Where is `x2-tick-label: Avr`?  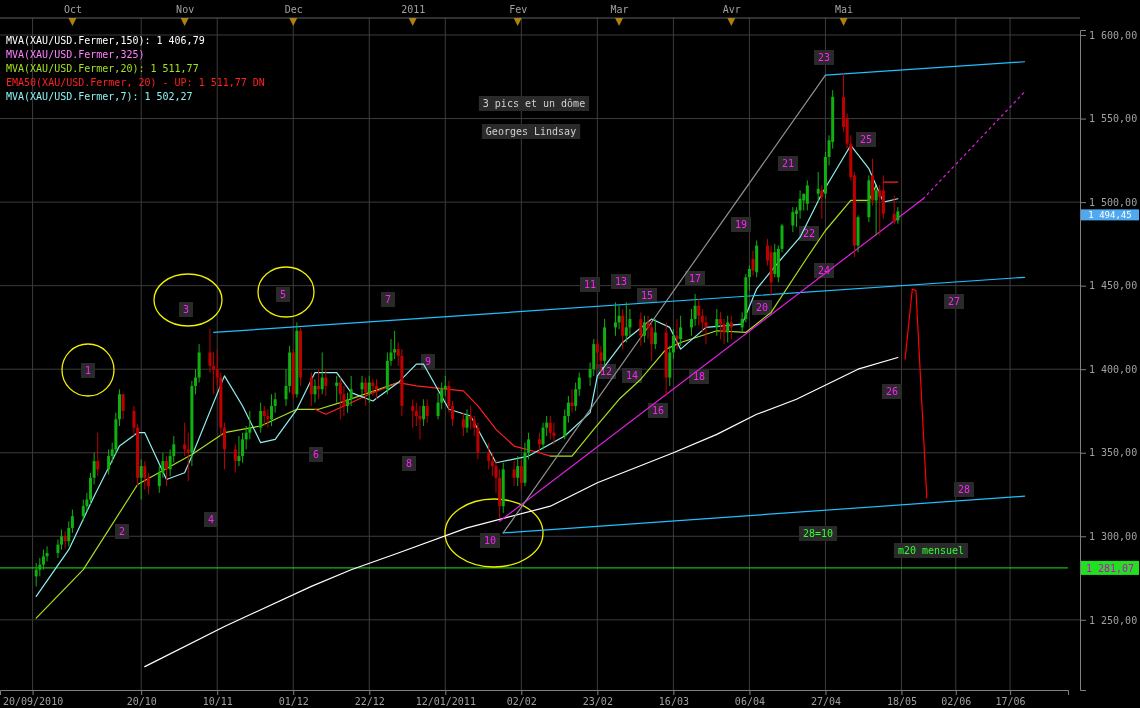
x2-tick-label: Avr is located at coordinates (731, 9).